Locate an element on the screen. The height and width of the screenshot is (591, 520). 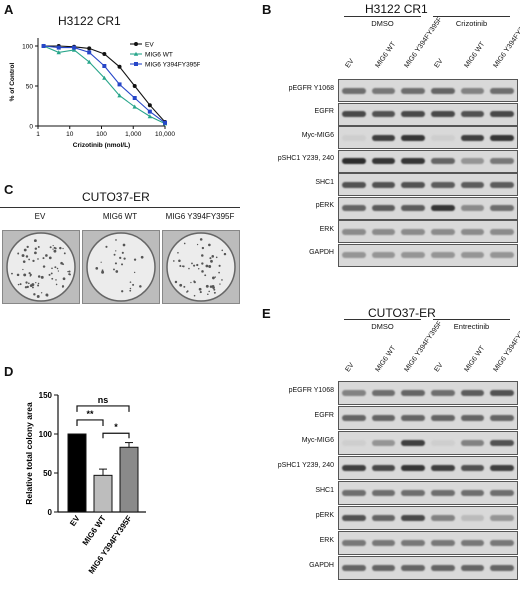
b-group-rule is located at coordinates (382, 16).